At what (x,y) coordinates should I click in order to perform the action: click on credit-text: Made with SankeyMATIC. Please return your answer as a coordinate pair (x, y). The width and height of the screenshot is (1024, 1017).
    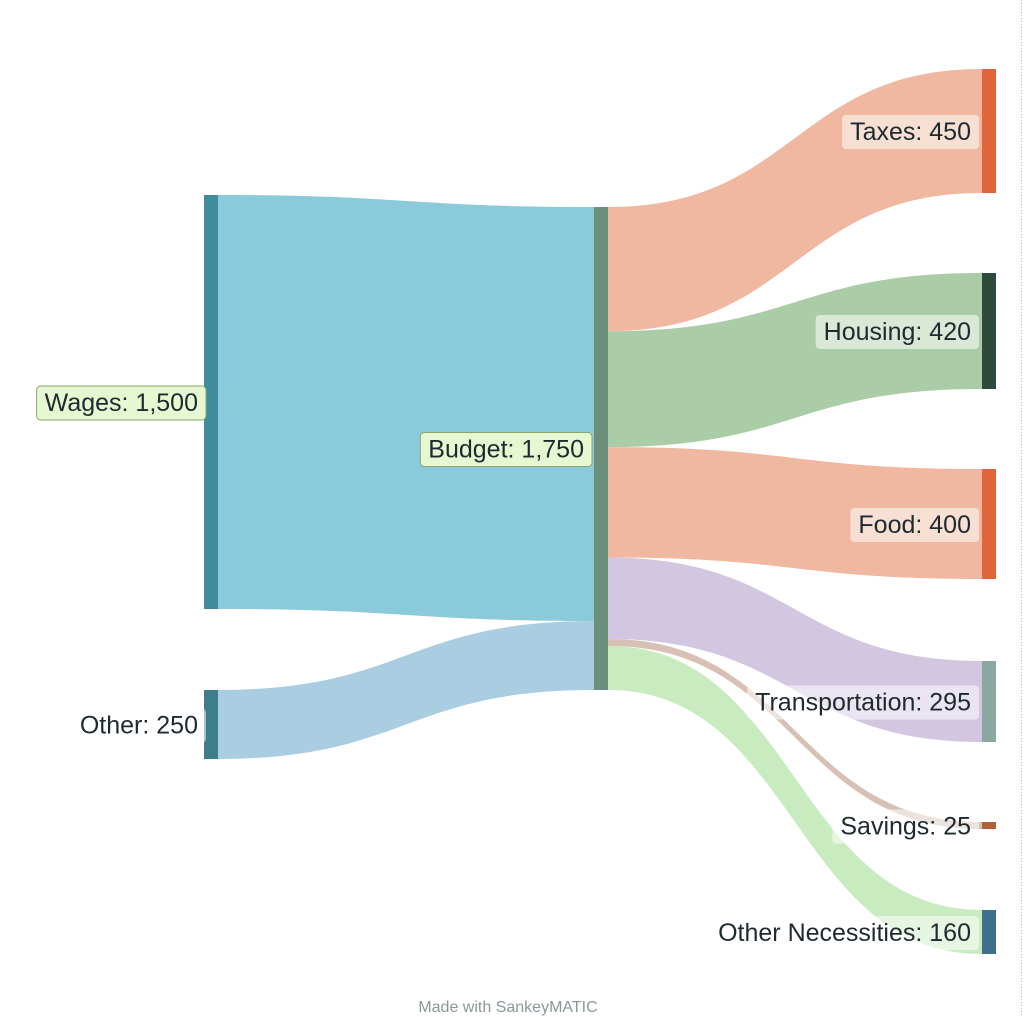
    Looking at the image, I should click on (507, 1007).